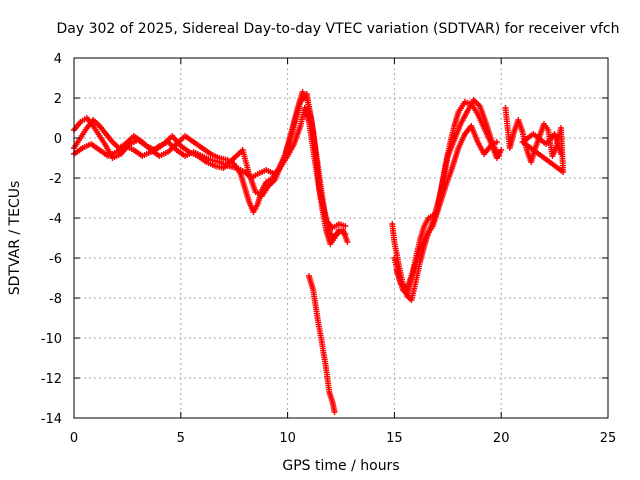  What do you see at coordinates (51, 339) in the screenshot?
I see `y-tick-label: -10` at bounding box center [51, 339].